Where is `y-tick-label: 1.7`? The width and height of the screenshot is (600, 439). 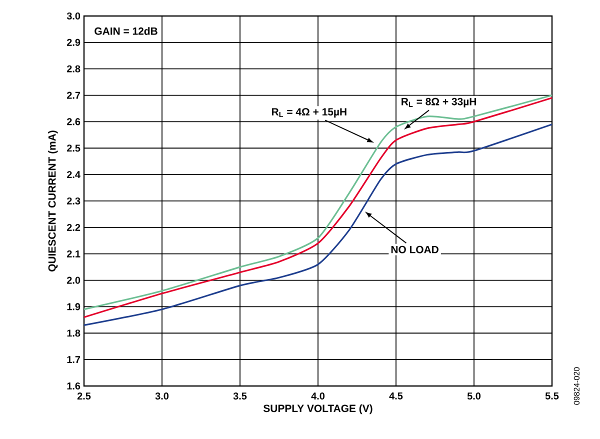
y-tick-label: 1.7 is located at coordinates (73, 359).